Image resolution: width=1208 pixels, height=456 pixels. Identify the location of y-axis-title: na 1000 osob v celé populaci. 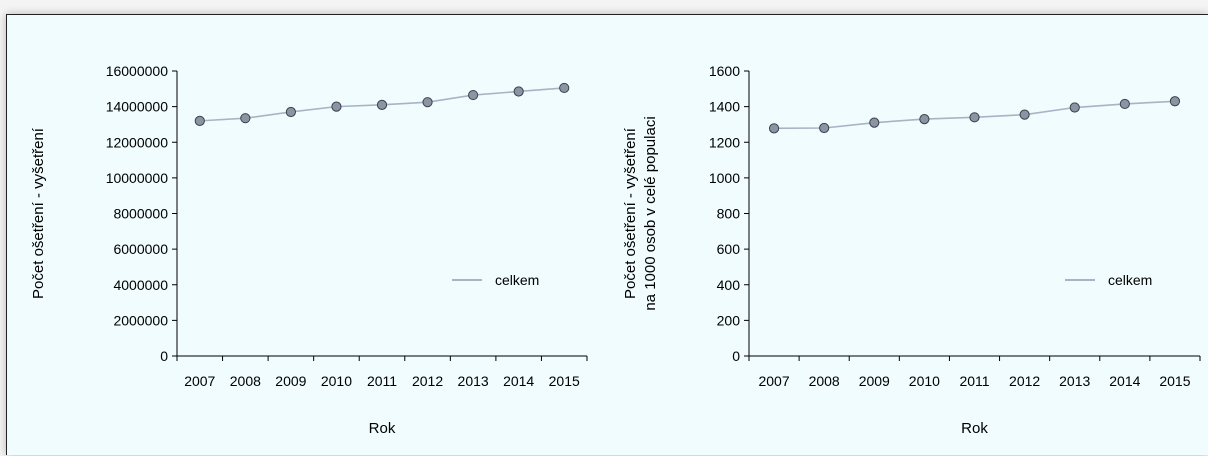
(650, 213).